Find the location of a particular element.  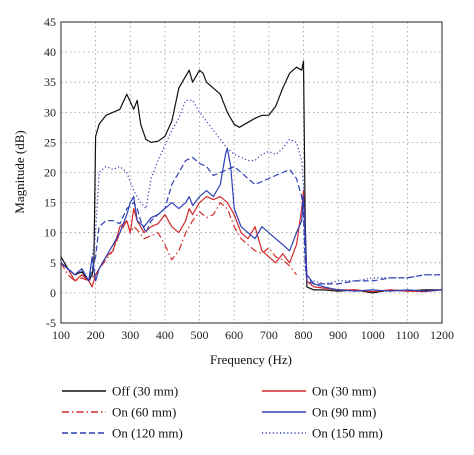

legend-label: On (90 mm) is located at coordinates (344, 412).